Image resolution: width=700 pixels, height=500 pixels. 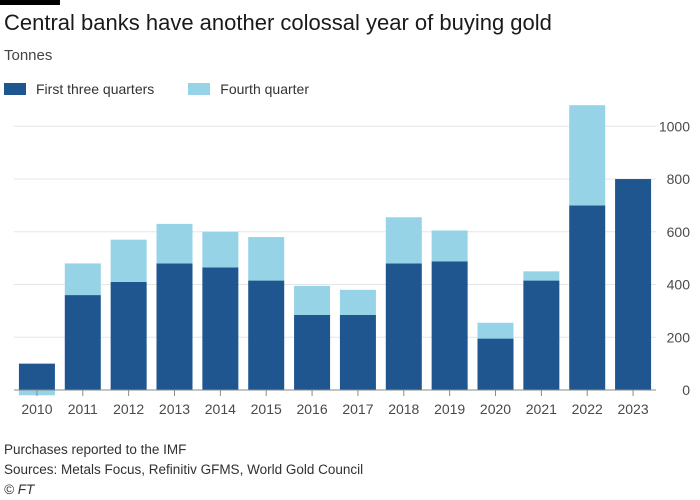 What do you see at coordinates (449, 246) in the screenshot?
I see `bar-fourth-quarter-2019` at bounding box center [449, 246].